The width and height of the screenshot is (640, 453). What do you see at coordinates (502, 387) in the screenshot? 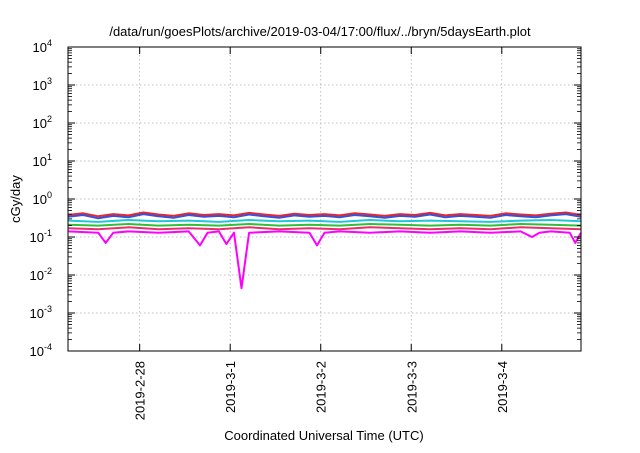
I see `x-tick-label: 2019-3-4` at bounding box center [502, 387].